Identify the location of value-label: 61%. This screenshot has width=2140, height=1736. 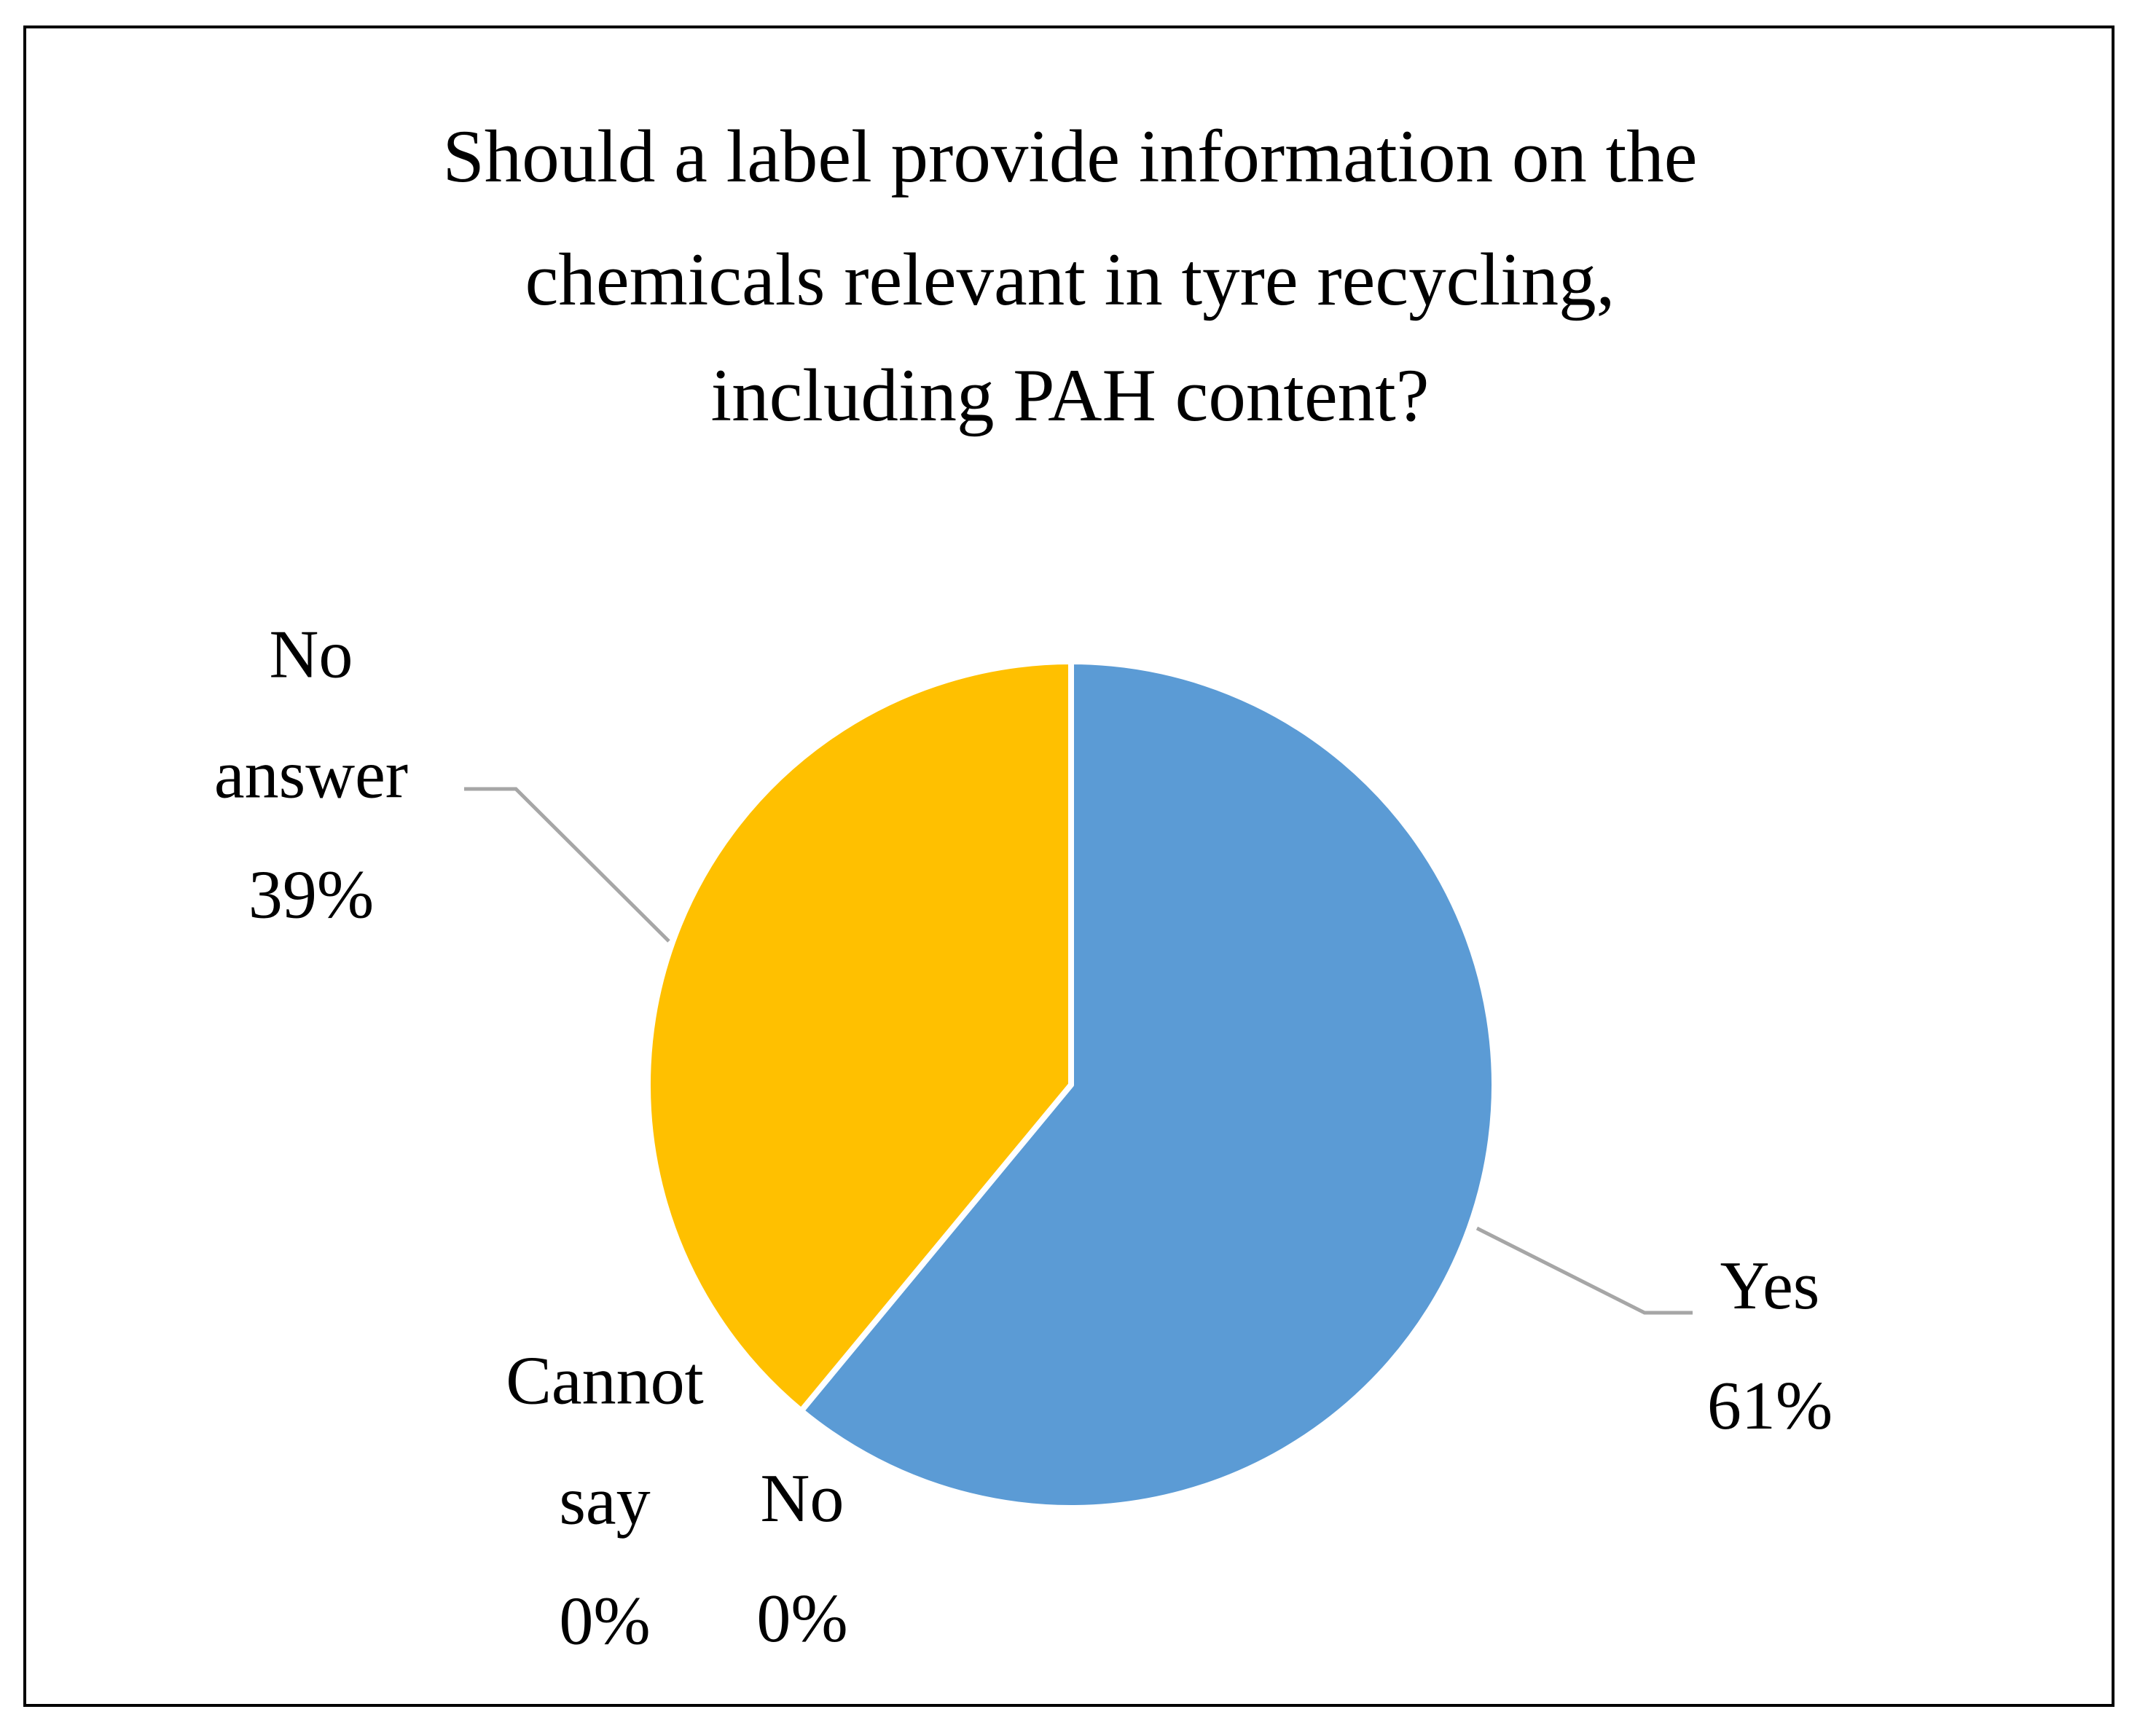
(1769, 1406).